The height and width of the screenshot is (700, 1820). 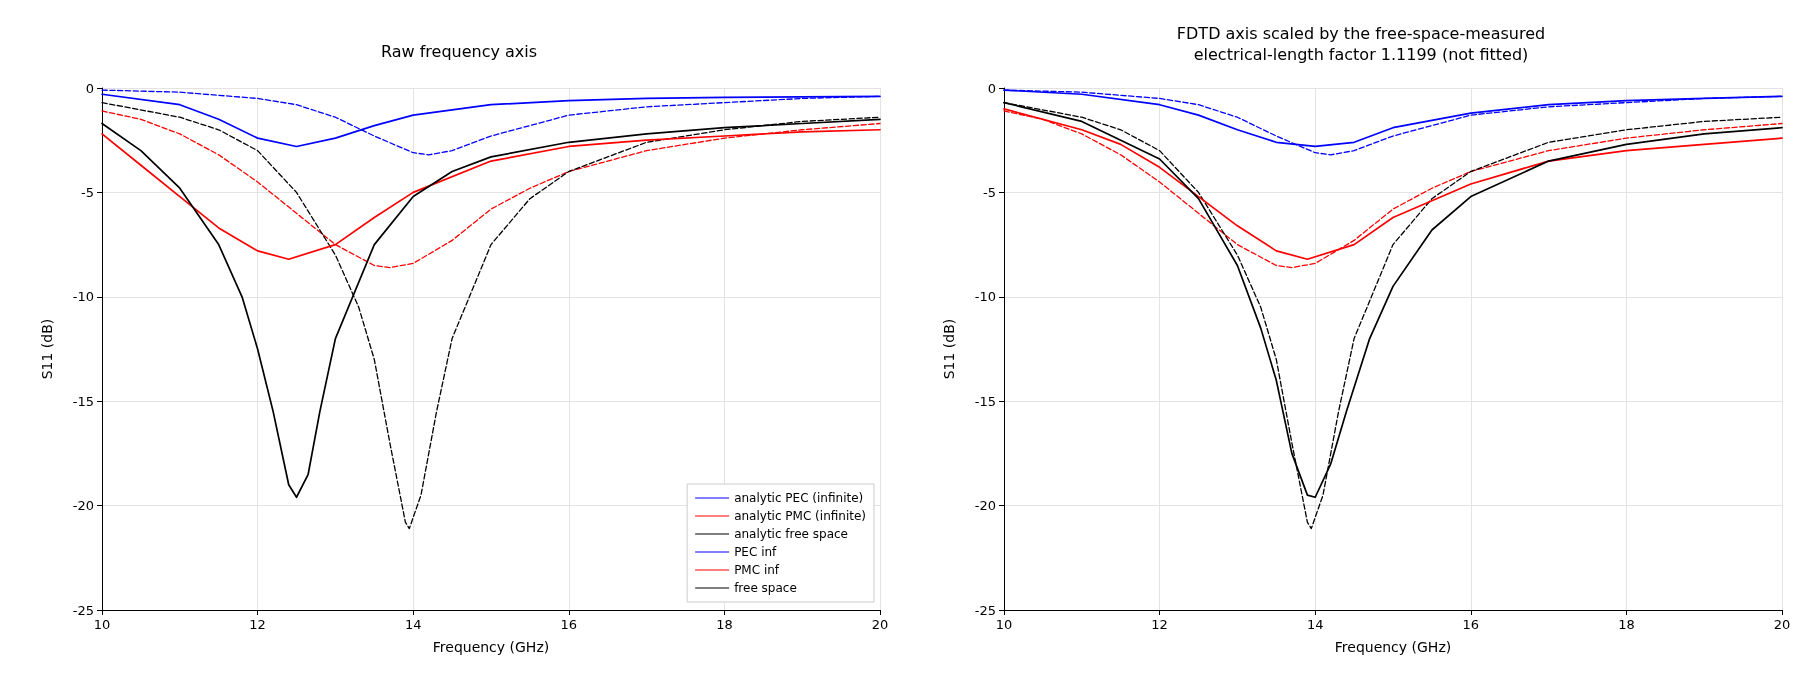 What do you see at coordinates (791, 534) in the screenshot?
I see `legend-label: analytic free space` at bounding box center [791, 534].